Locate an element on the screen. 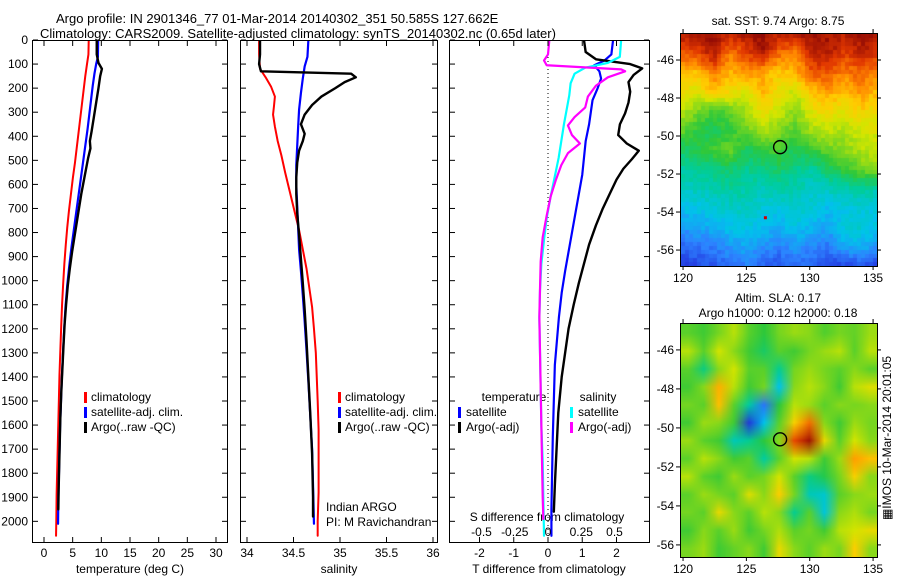  x-tick-label: 35.5 is located at coordinates (387, 553).